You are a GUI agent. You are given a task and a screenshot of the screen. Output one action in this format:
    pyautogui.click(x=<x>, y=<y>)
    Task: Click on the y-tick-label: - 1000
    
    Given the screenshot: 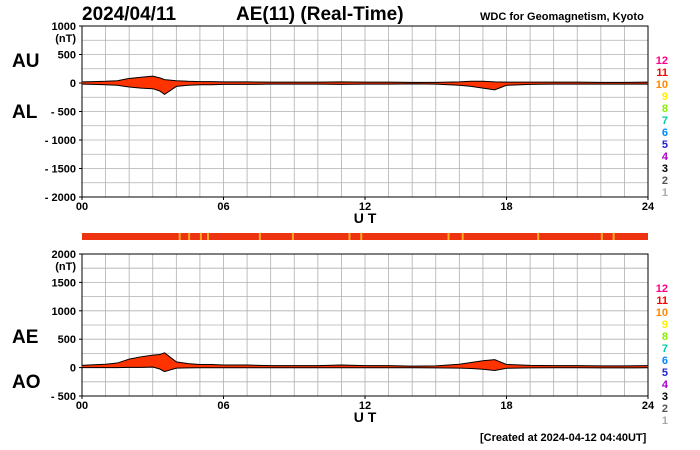 What is the action you would take?
    pyautogui.click(x=60, y=141)
    